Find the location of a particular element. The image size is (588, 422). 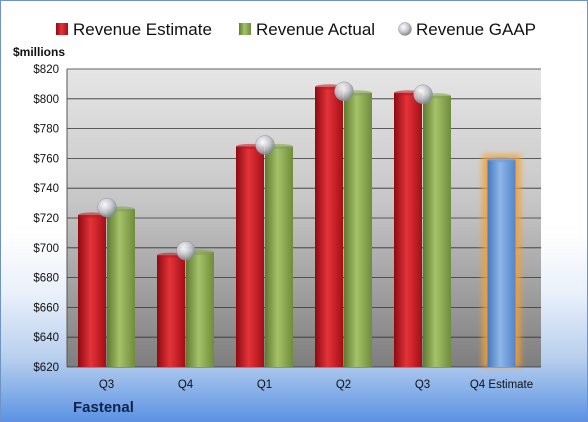

legend-label: Revenue Estimate is located at coordinates (142, 29).